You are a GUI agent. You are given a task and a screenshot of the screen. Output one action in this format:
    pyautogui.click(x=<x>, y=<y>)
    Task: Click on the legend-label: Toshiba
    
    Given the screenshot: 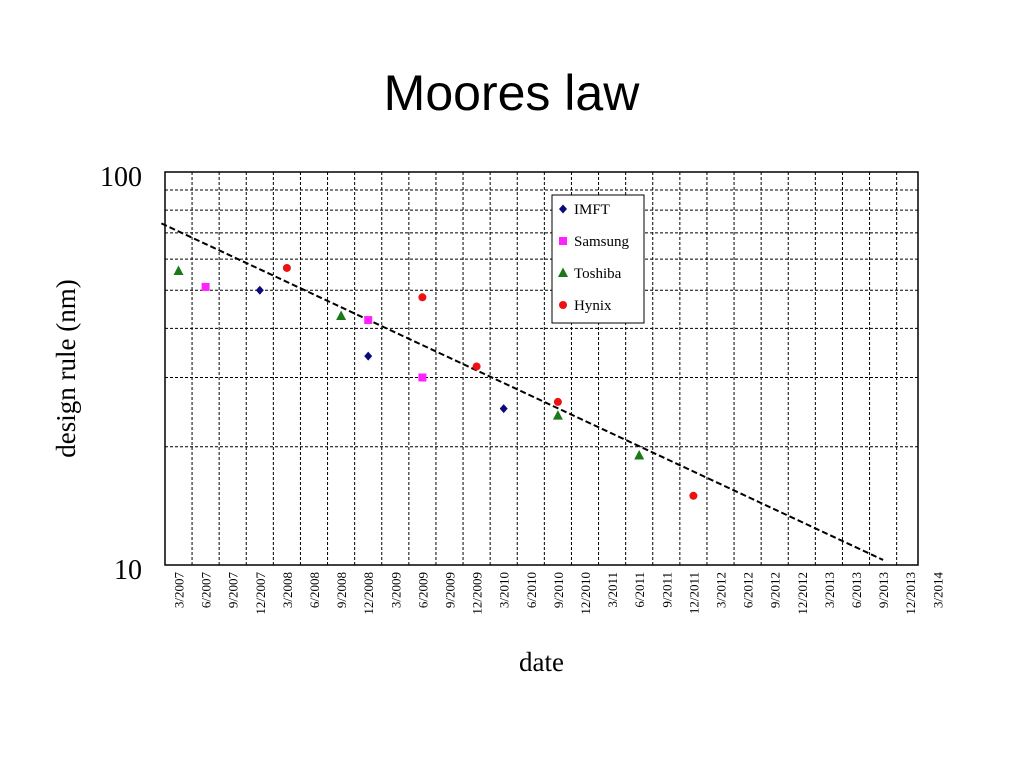 What is the action you would take?
    pyautogui.click(x=598, y=274)
    